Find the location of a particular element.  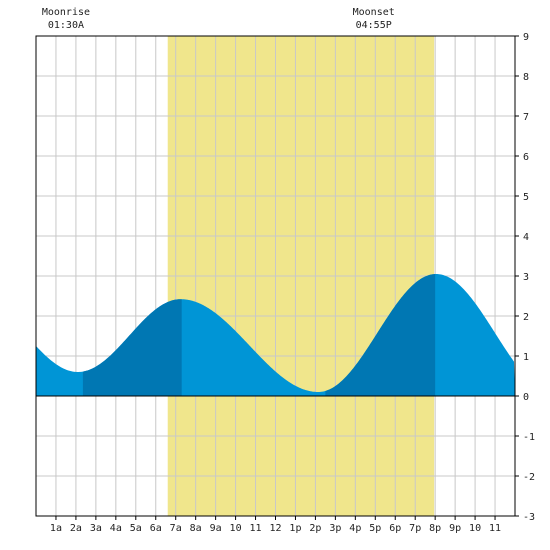

x-tick-label: 6p is located at coordinates (395, 528).